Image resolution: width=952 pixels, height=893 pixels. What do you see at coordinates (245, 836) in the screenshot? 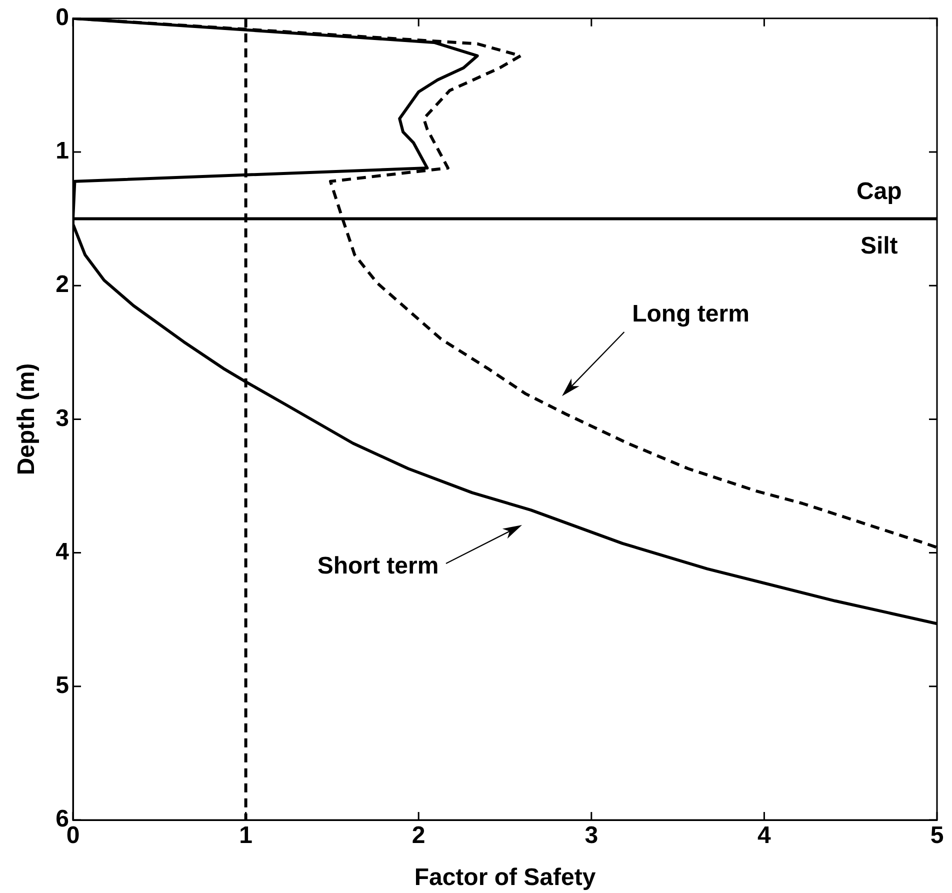
I see `x-tick-label: 1` at bounding box center [245, 836].